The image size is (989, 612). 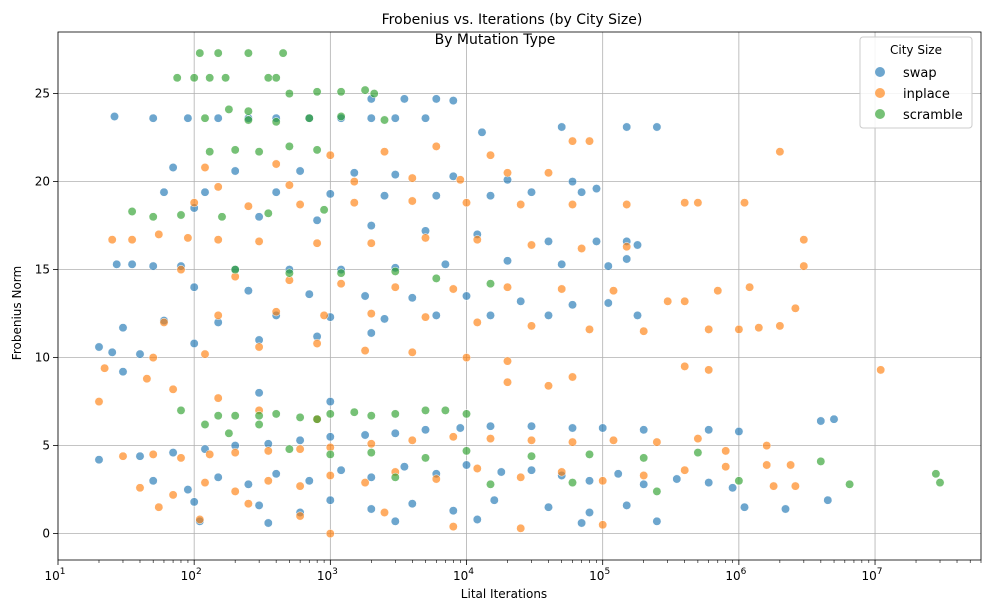 What do you see at coordinates (607, 572) in the screenshot?
I see `x-tick-exponent: 5` at bounding box center [607, 572].